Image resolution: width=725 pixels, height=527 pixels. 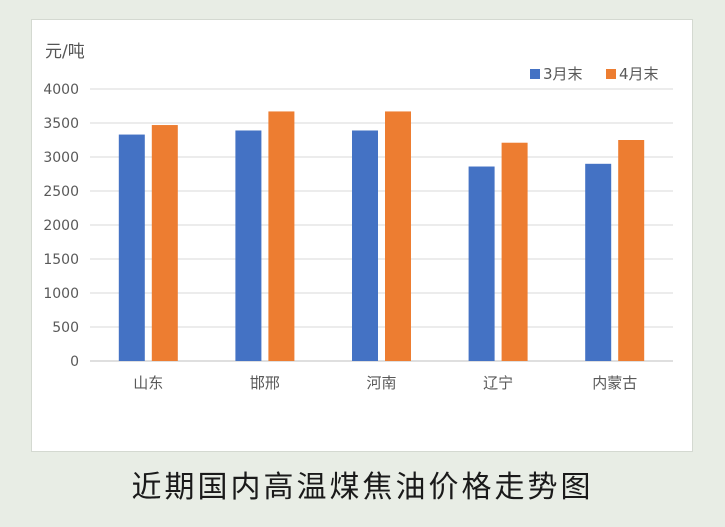 What do you see at coordinates (61, 192) in the screenshot?
I see `y-tick-label: 2500` at bounding box center [61, 192].